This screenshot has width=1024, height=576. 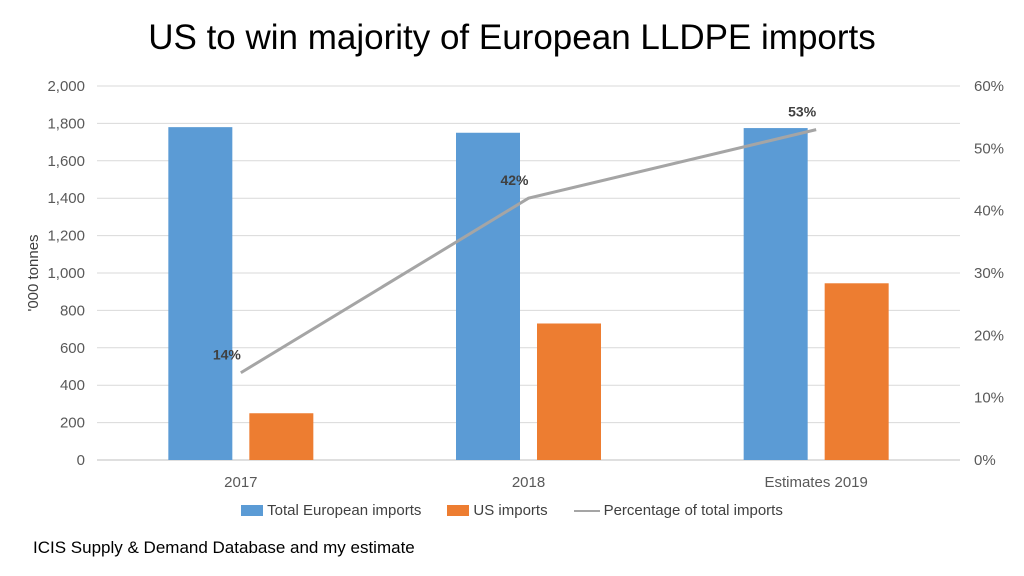 What do you see at coordinates (33, 272) in the screenshot?
I see `y-axis-title: '000 tonnes` at bounding box center [33, 272].